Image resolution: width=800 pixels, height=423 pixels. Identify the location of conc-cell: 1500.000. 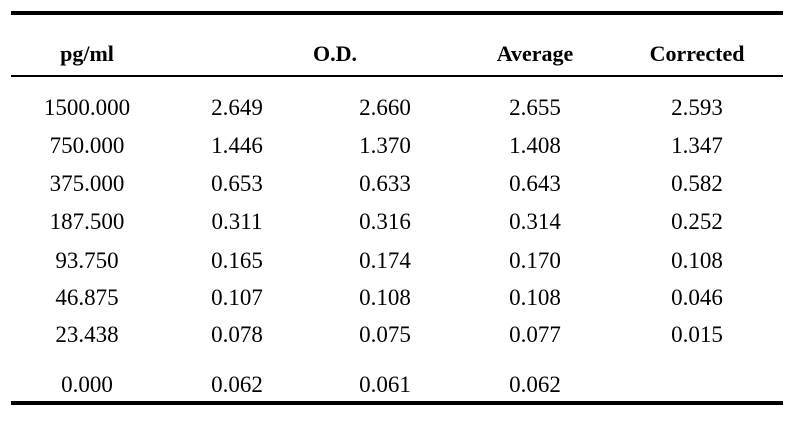
(87, 107).